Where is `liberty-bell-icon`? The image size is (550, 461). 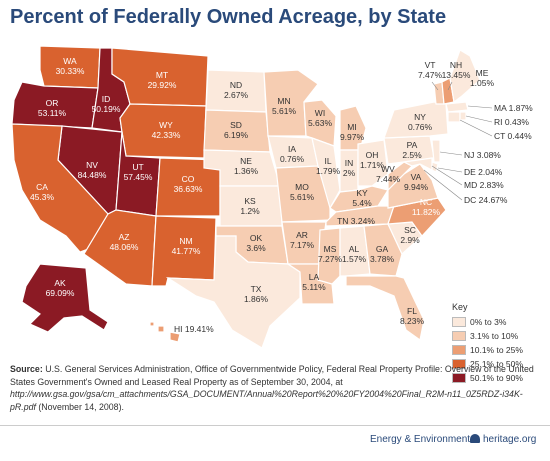 liberty-bell-icon is located at coordinates (475, 438).